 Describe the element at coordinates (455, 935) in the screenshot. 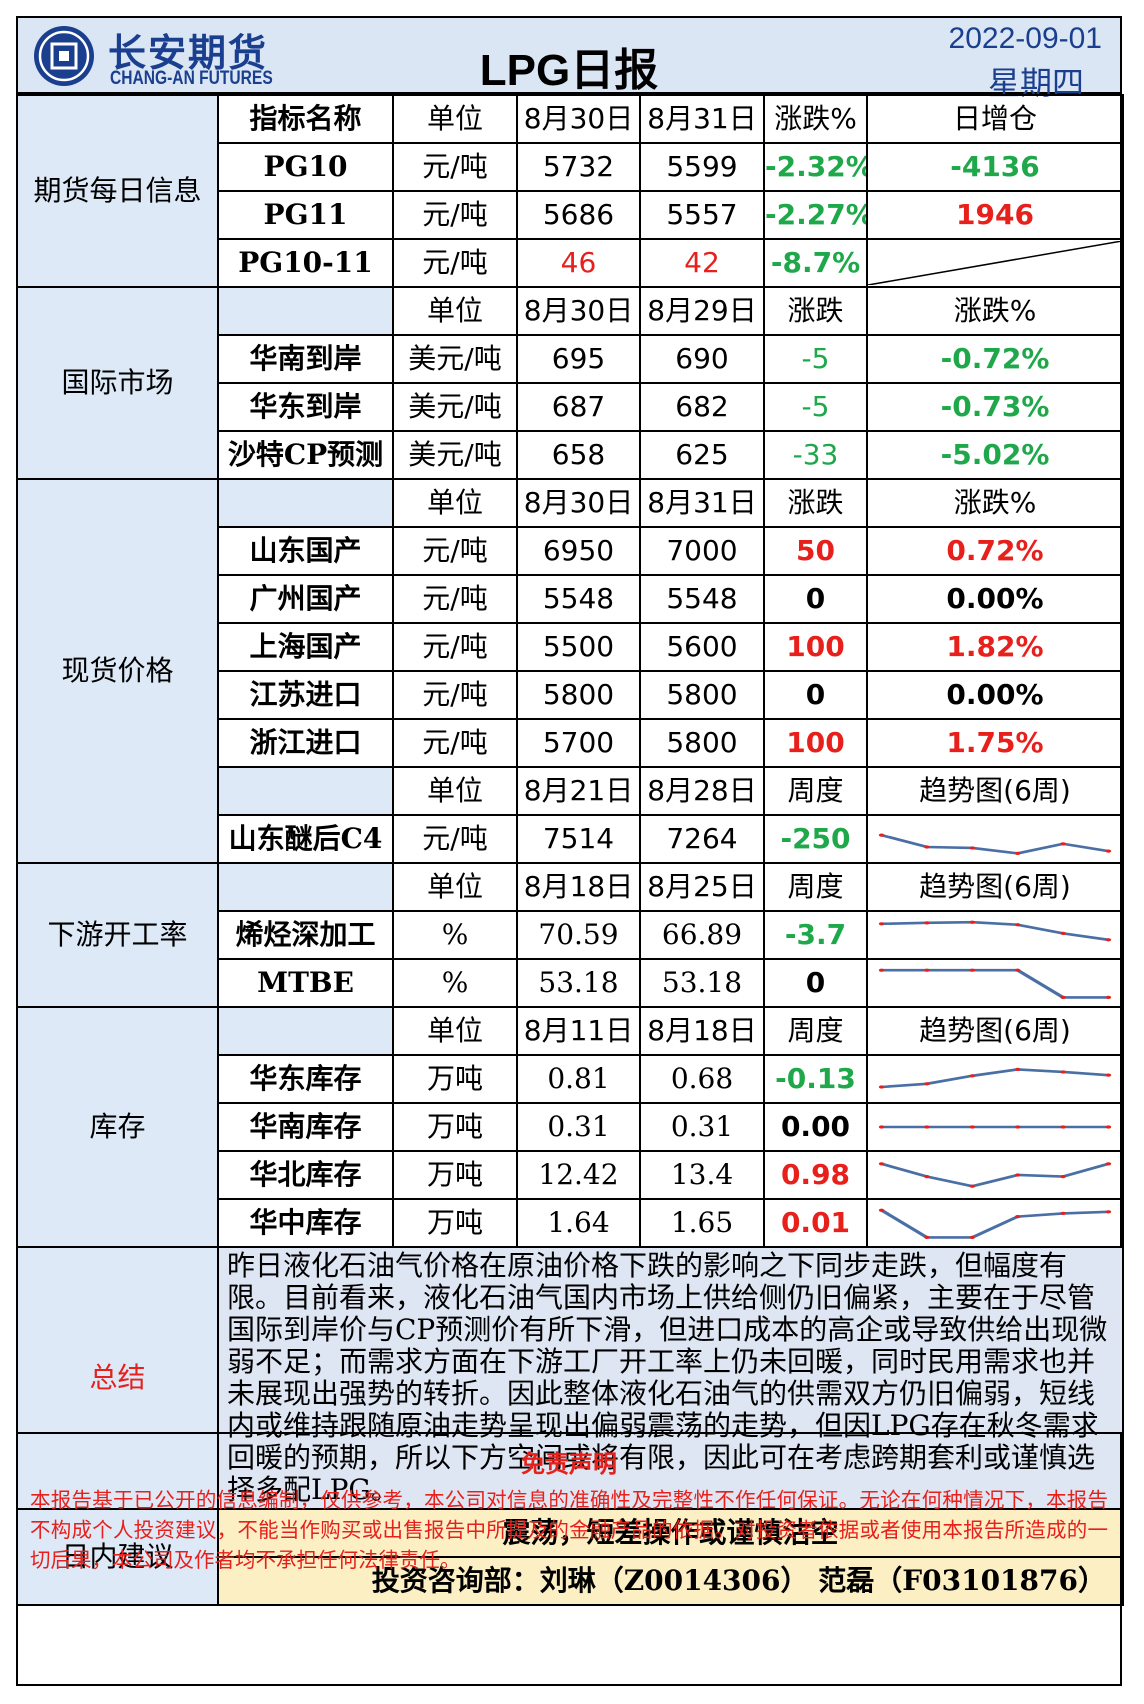

I see `row-unit: %` at that location.